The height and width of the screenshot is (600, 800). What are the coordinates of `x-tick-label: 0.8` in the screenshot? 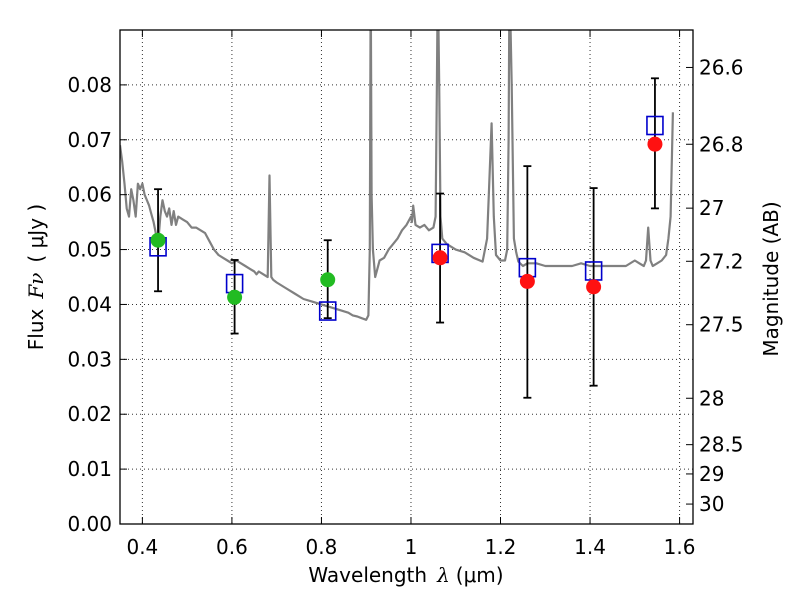 It's located at (322, 547).